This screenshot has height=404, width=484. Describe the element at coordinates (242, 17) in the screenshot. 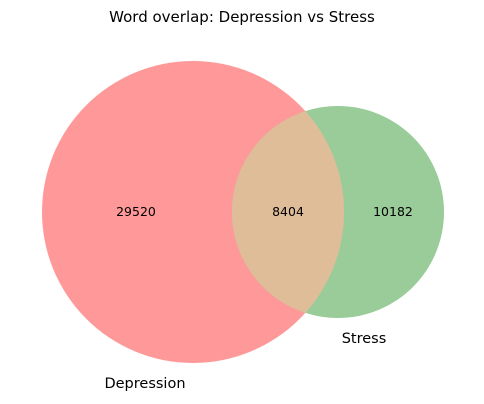

I see `chart-title: Word overlap: Depression vs Stress` at that location.